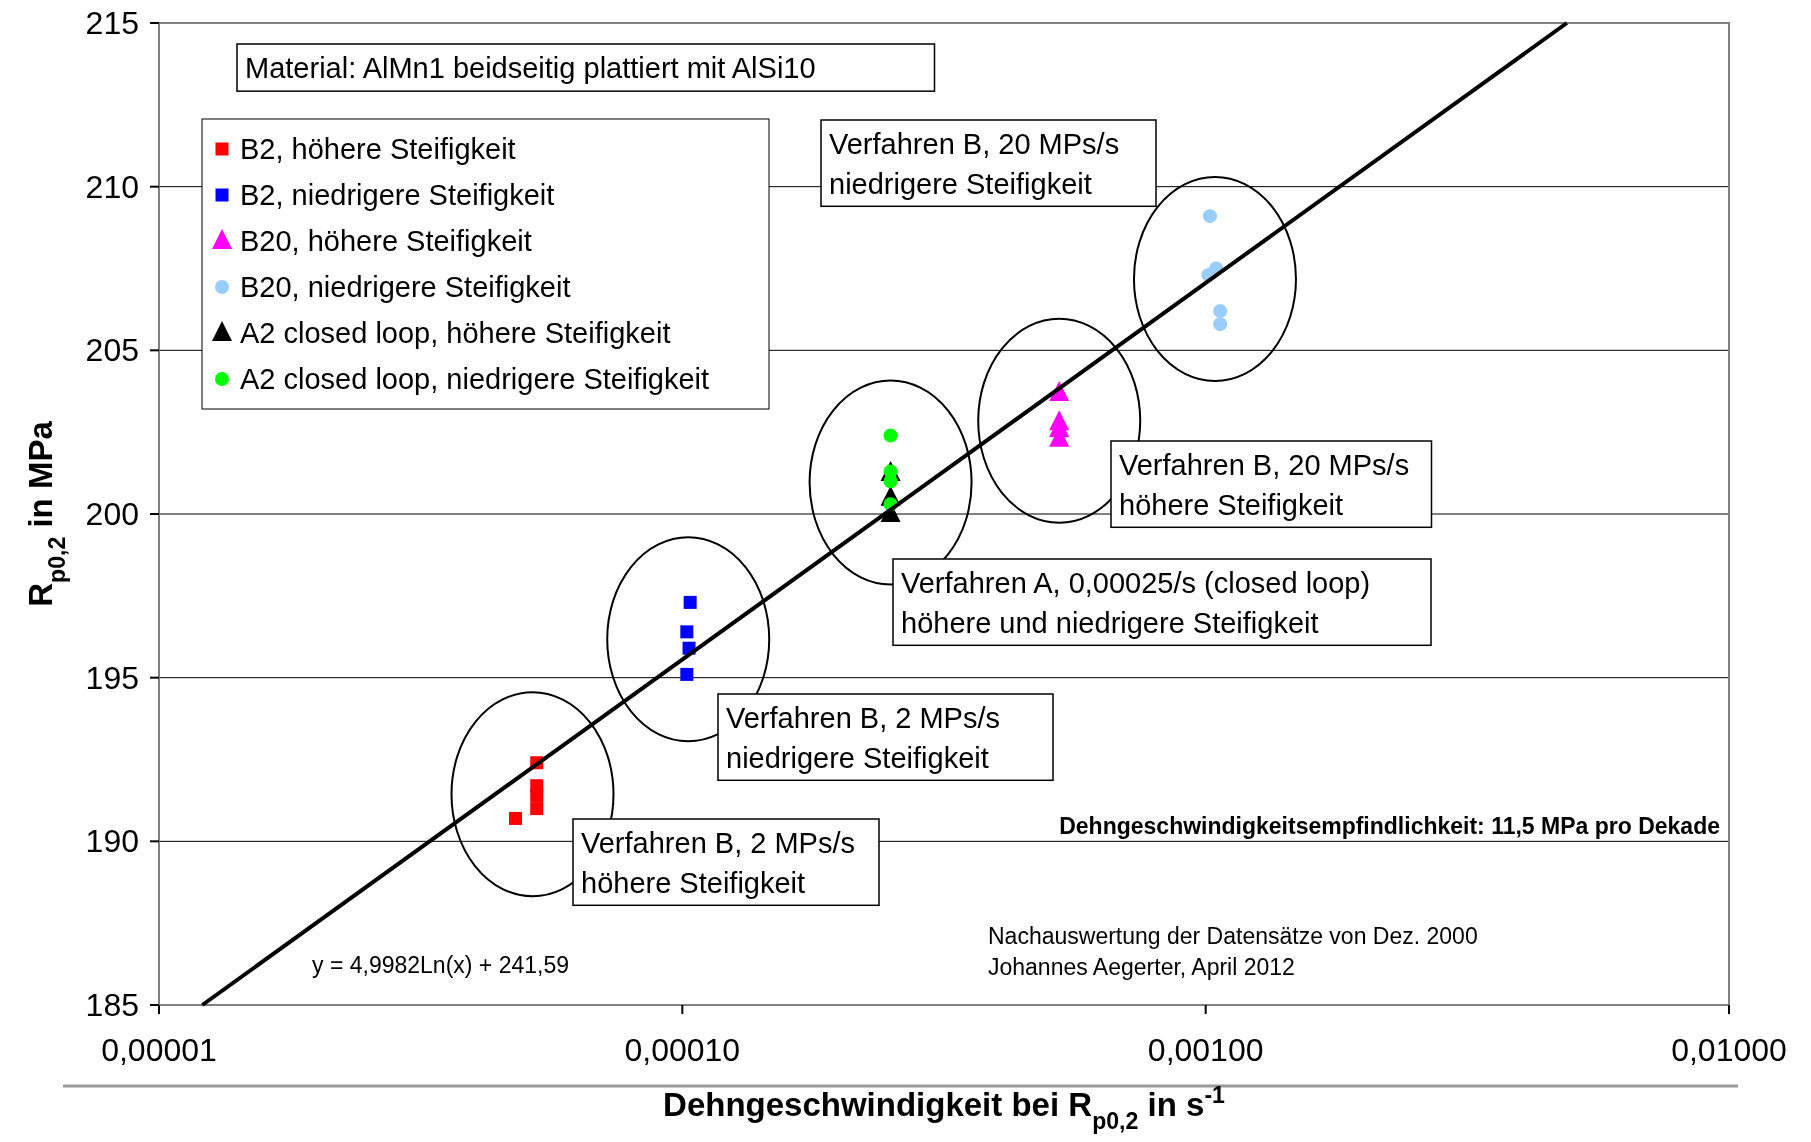 This screenshot has width=1811, height=1142. Describe the element at coordinates (1729, 1050) in the screenshot. I see `x-tick-label: 0,01000` at that location.